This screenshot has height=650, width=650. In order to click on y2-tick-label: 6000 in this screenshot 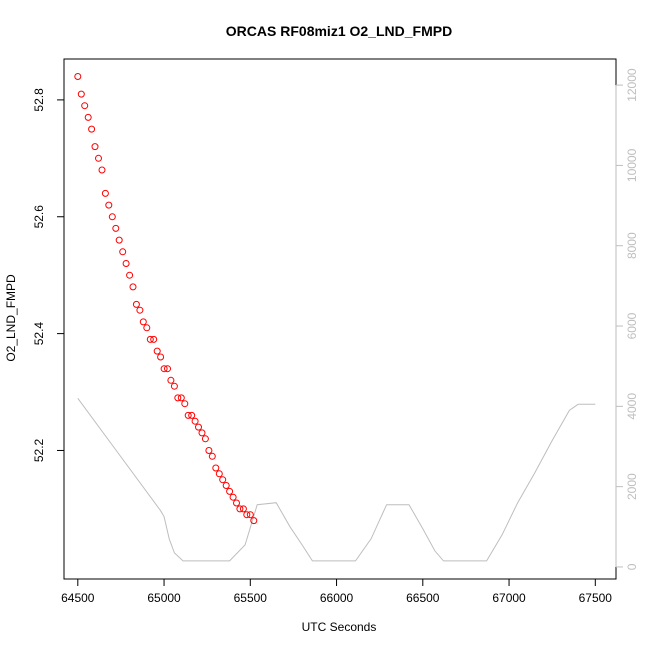, I will do `click(632, 325)`.